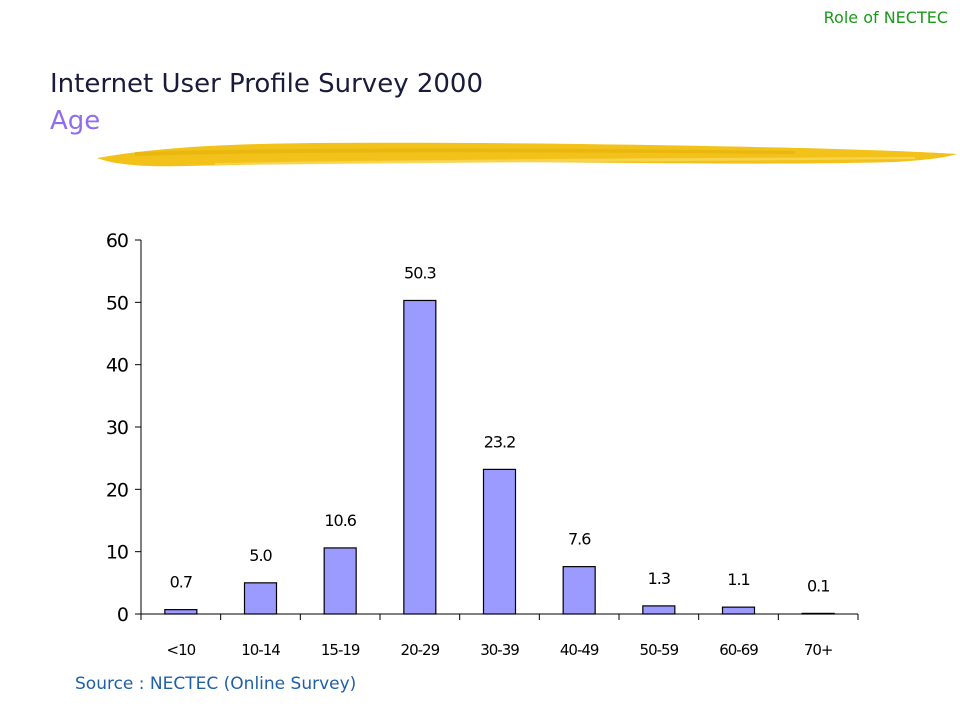  I want to click on y-tick-label: 30, so click(117, 428).